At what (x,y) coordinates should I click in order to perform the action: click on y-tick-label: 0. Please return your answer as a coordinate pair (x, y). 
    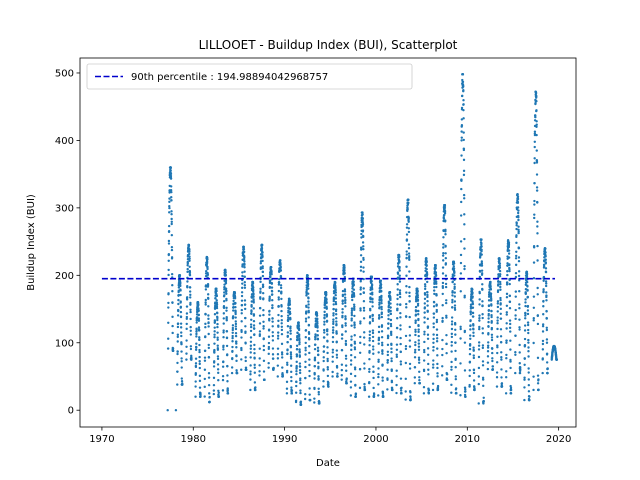
    Looking at the image, I should click on (71, 411).